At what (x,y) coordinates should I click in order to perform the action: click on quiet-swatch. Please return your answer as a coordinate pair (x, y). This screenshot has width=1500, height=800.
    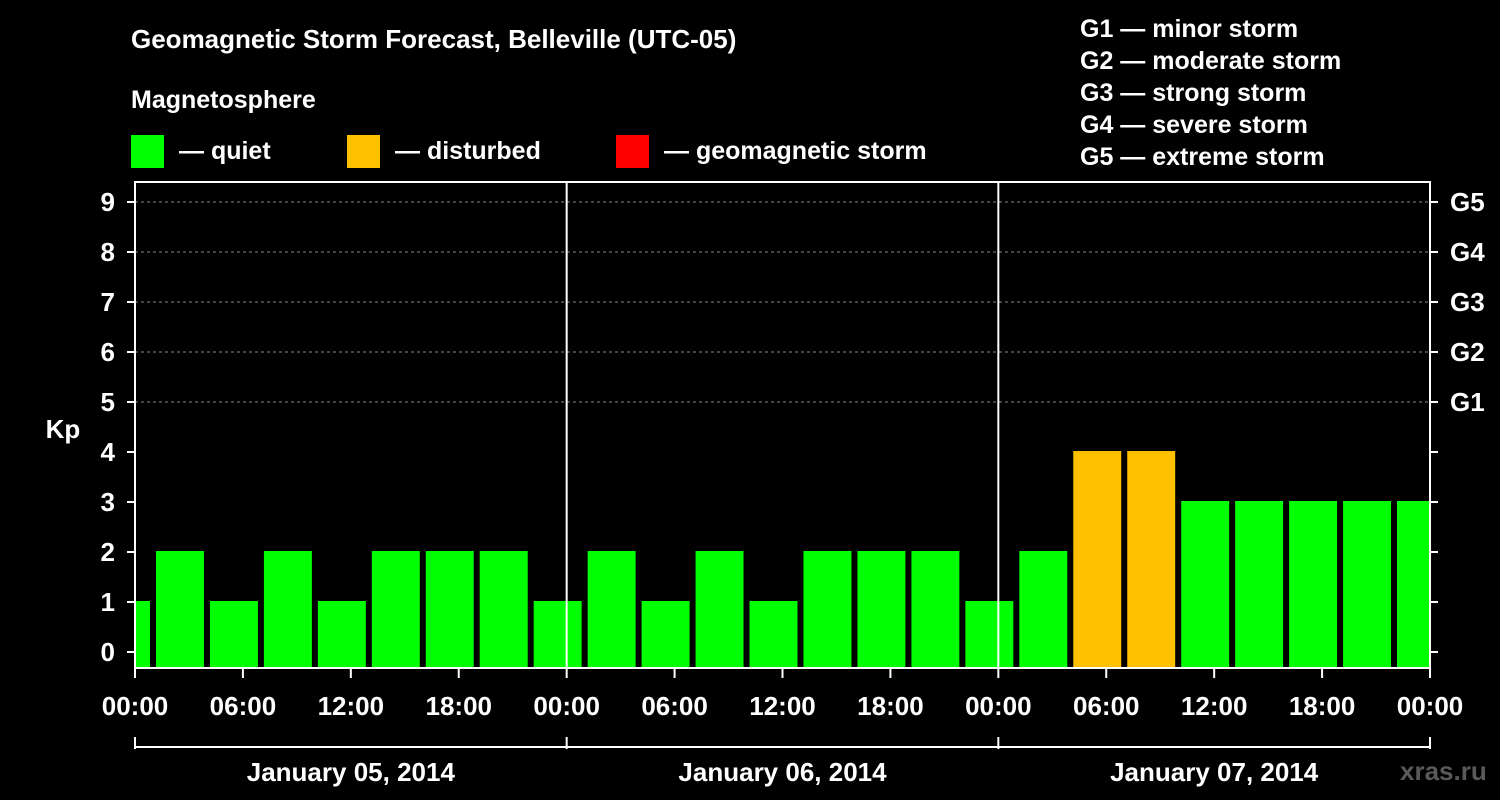
    Looking at the image, I should click on (147, 151).